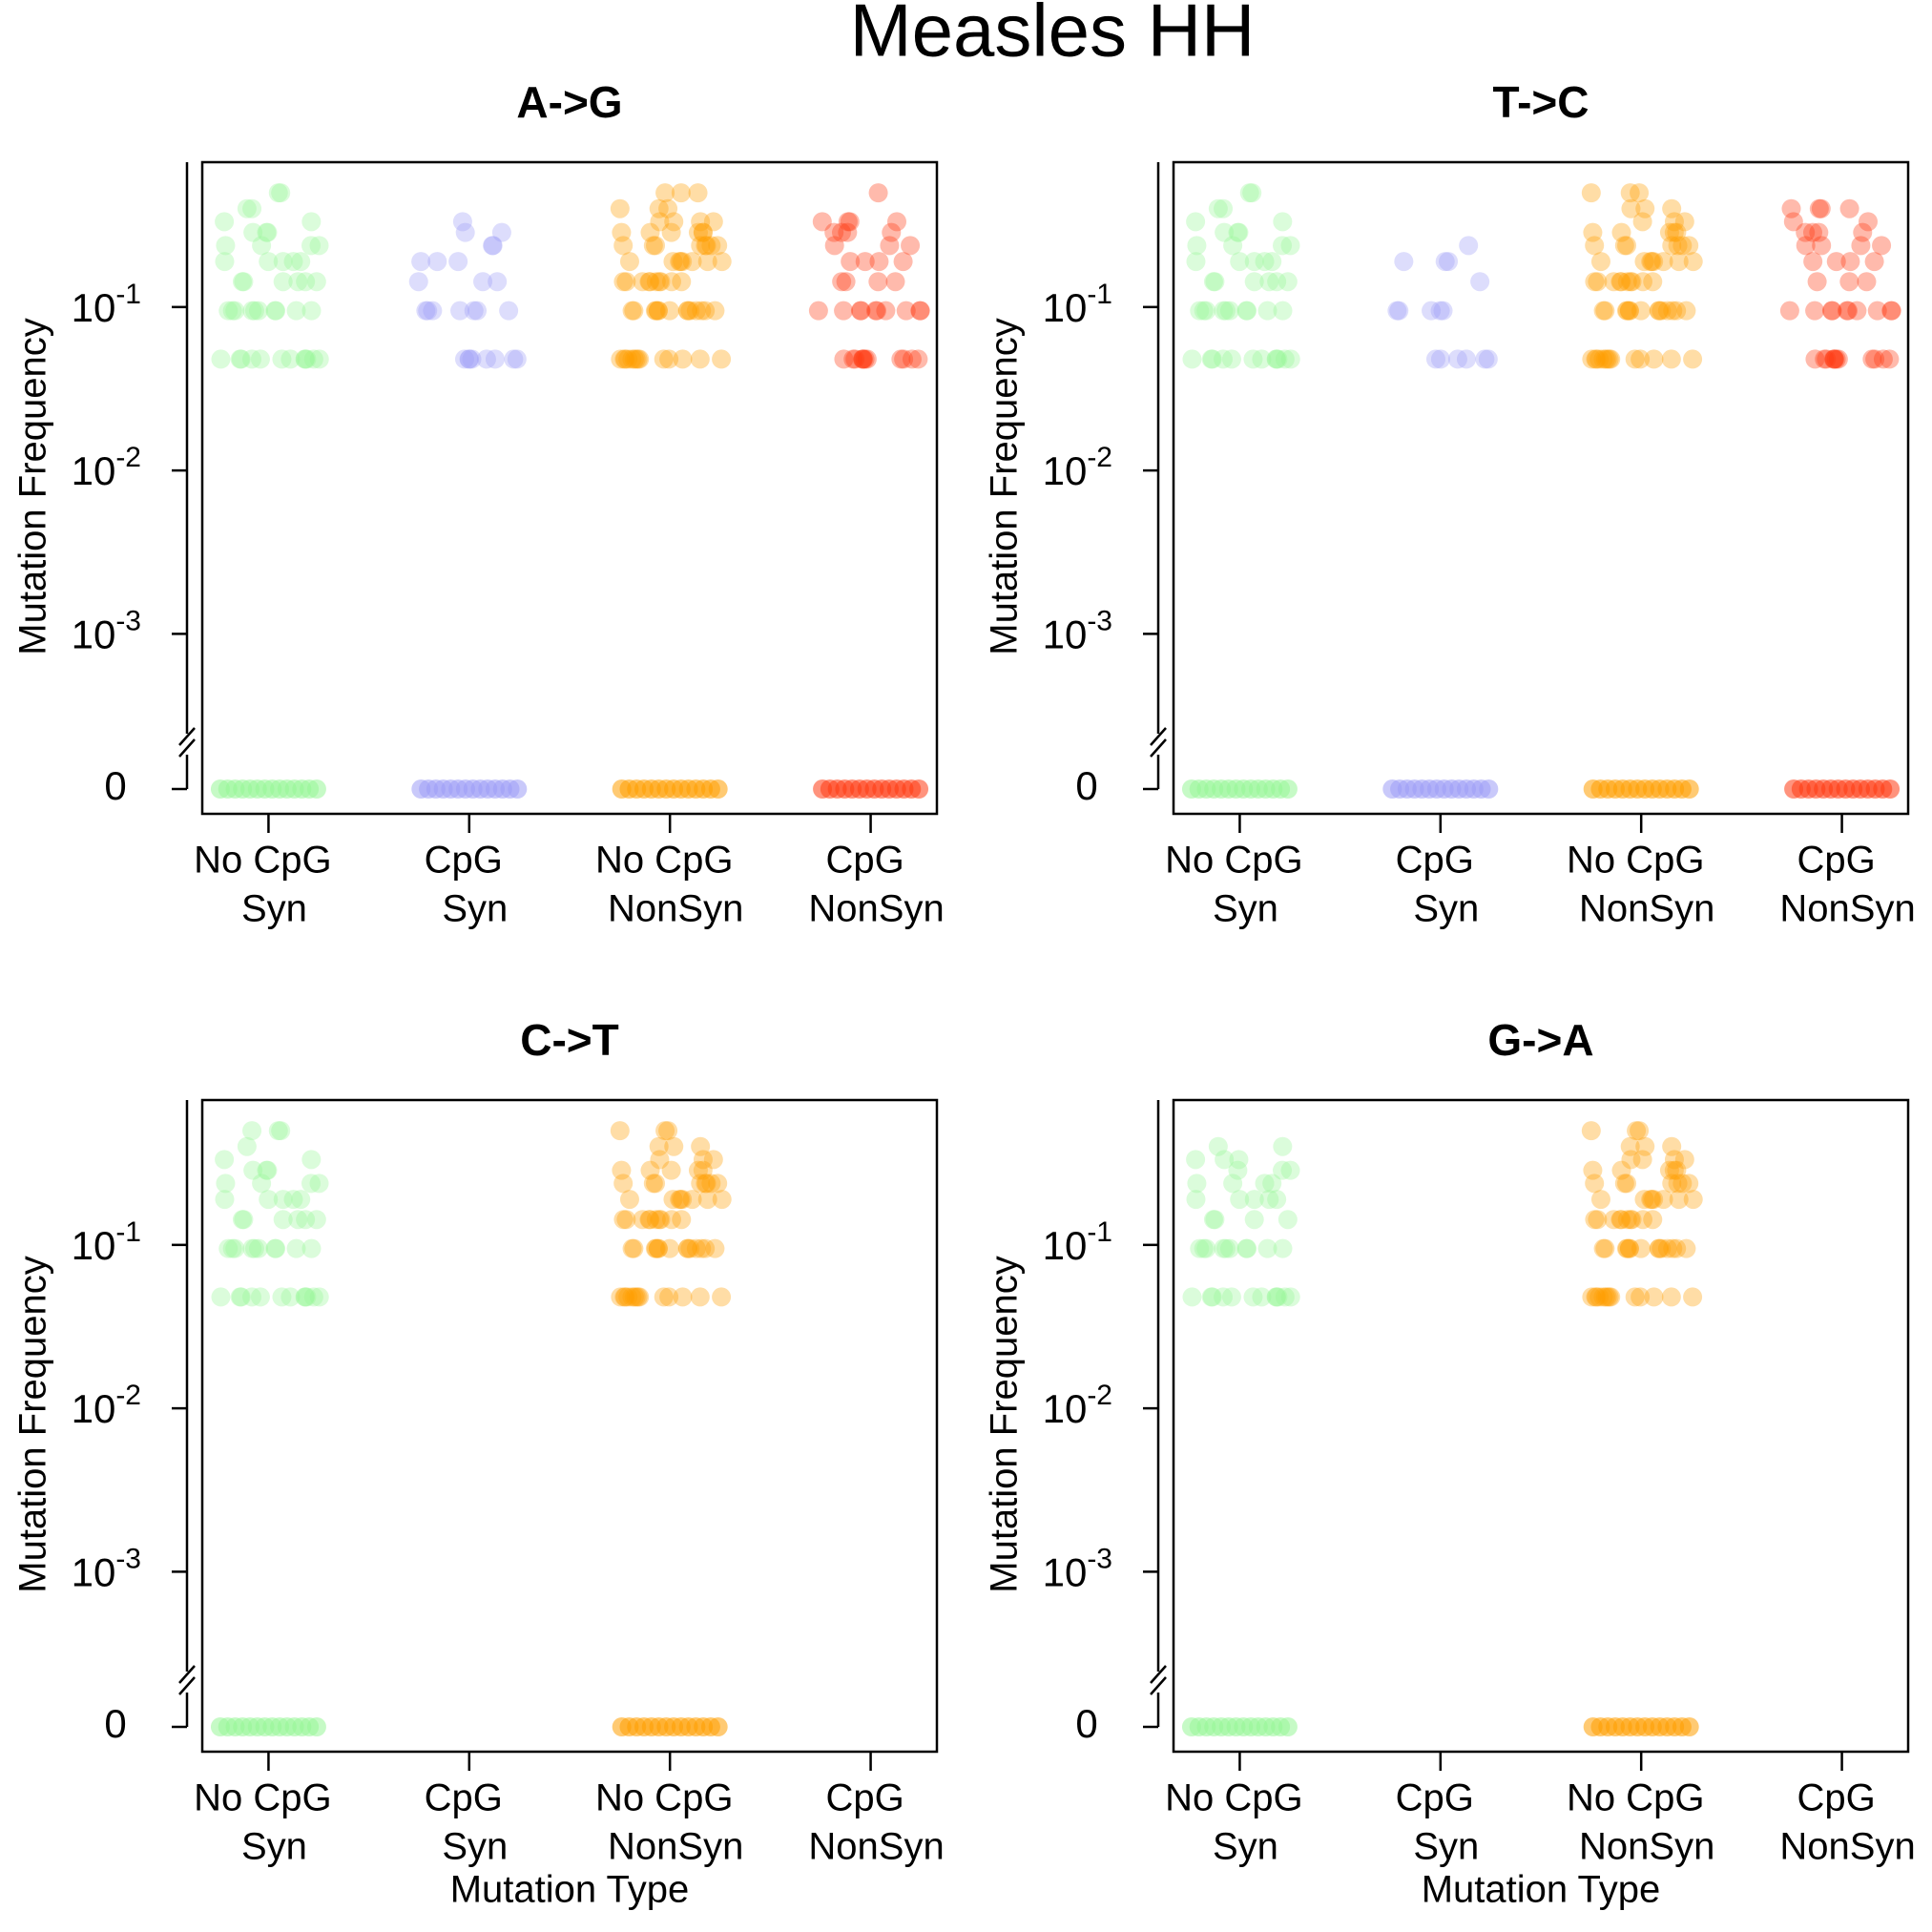 This screenshot has width=1932, height=1932. I want to click on panel-title: C->T, so click(569, 1040).